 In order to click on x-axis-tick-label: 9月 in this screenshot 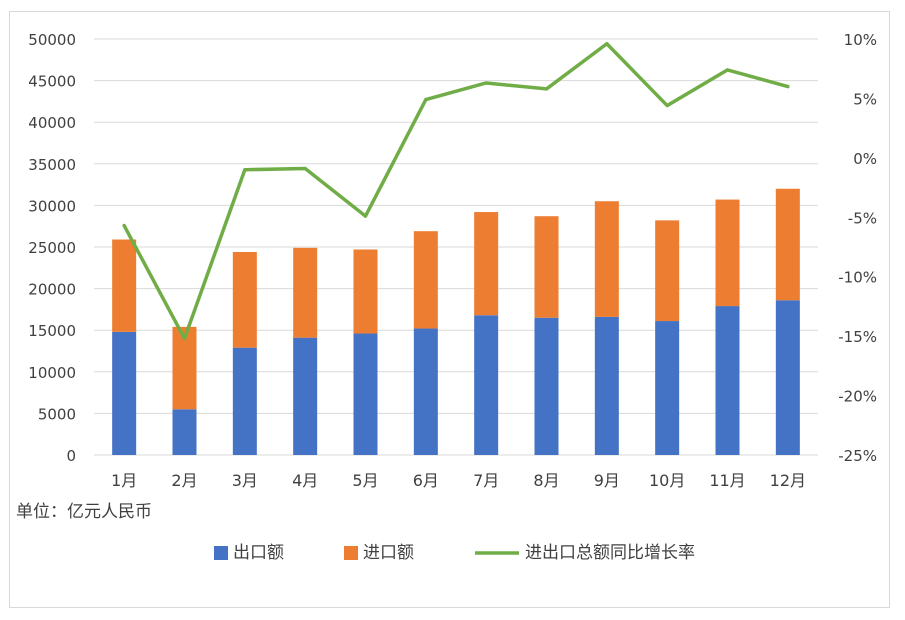, I will do `click(607, 480)`.